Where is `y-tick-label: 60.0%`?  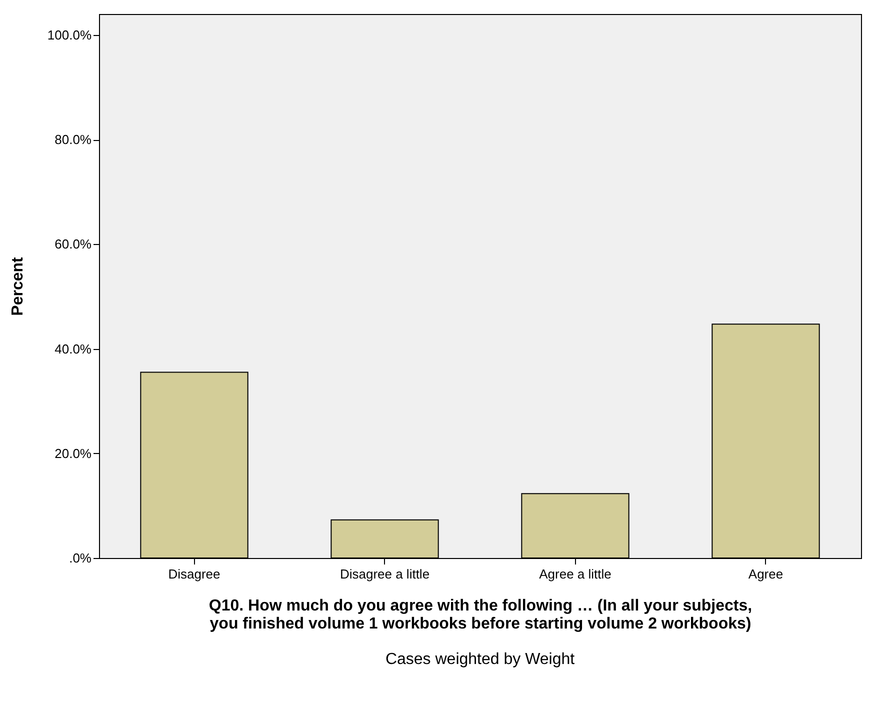
y-tick-label: 60.0% is located at coordinates (73, 244).